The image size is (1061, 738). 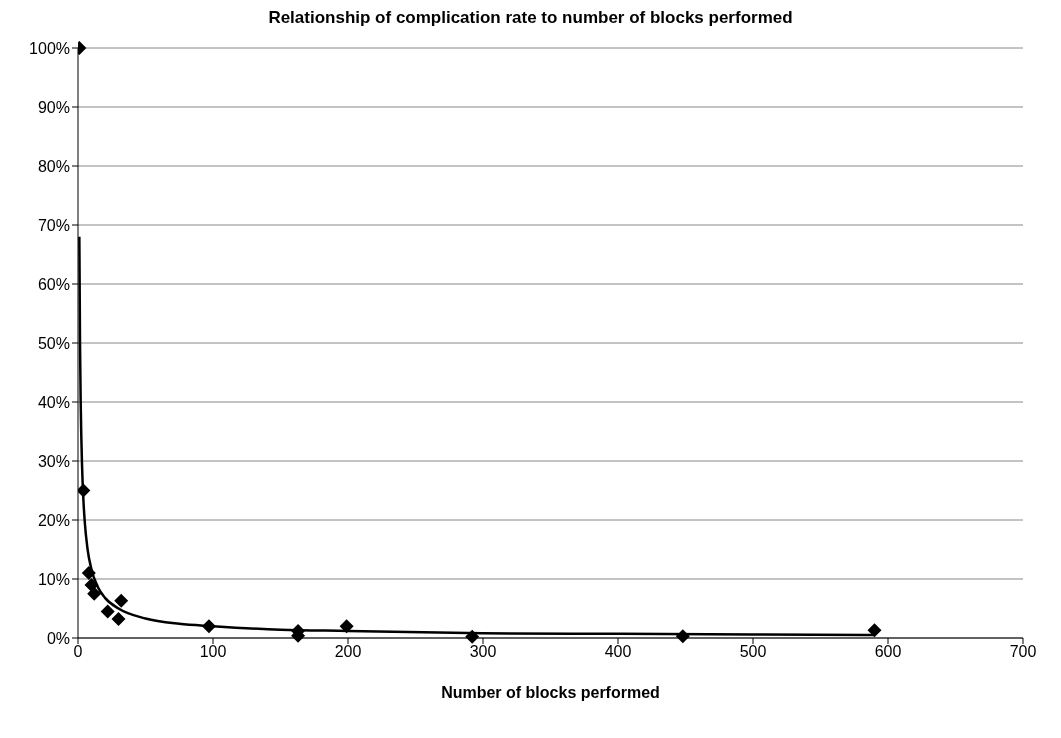 What do you see at coordinates (753, 652) in the screenshot?
I see `x-tick-label: 500` at bounding box center [753, 652].